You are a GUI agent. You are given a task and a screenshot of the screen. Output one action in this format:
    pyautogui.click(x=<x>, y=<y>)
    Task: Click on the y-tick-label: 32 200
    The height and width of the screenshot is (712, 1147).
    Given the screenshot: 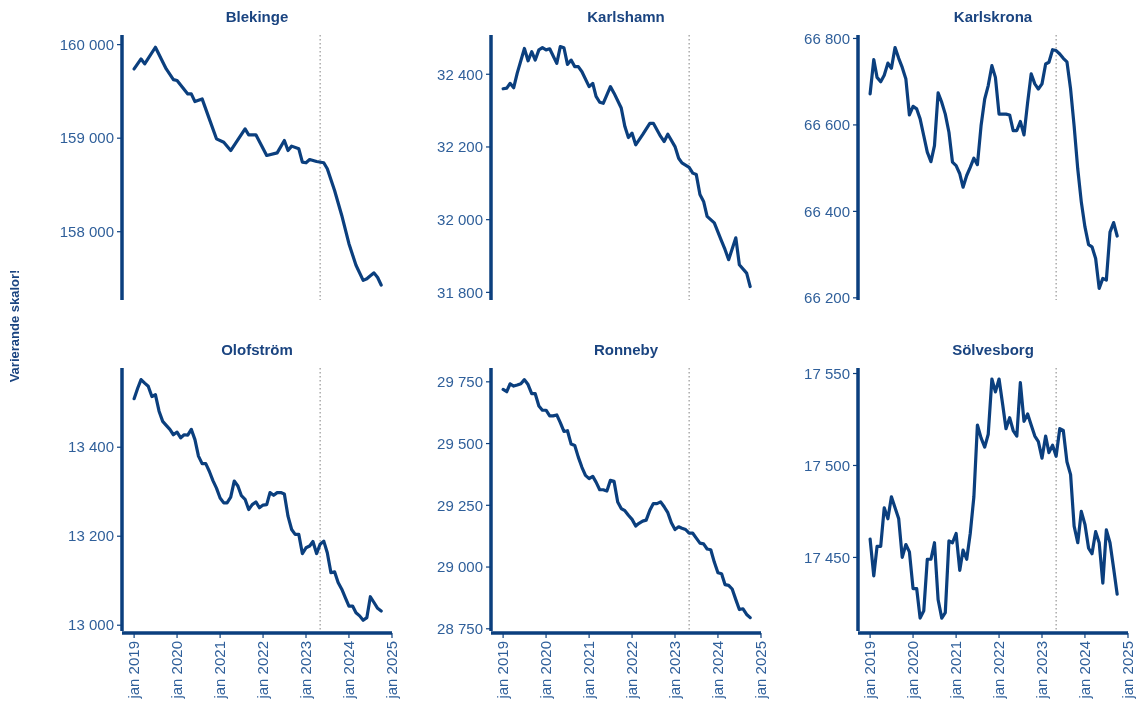 What is the action you would take?
    pyautogui.click(x=460, y=147)
    